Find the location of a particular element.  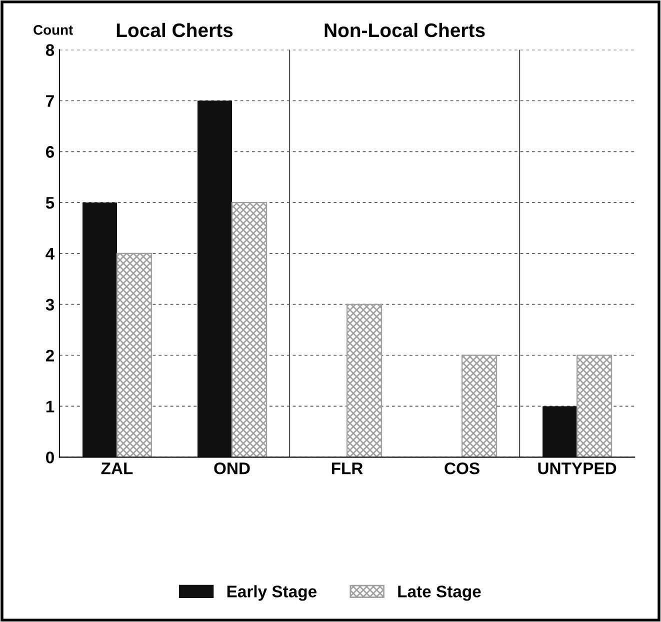

x-tick-label: COS is located at coordinates (462, 468).